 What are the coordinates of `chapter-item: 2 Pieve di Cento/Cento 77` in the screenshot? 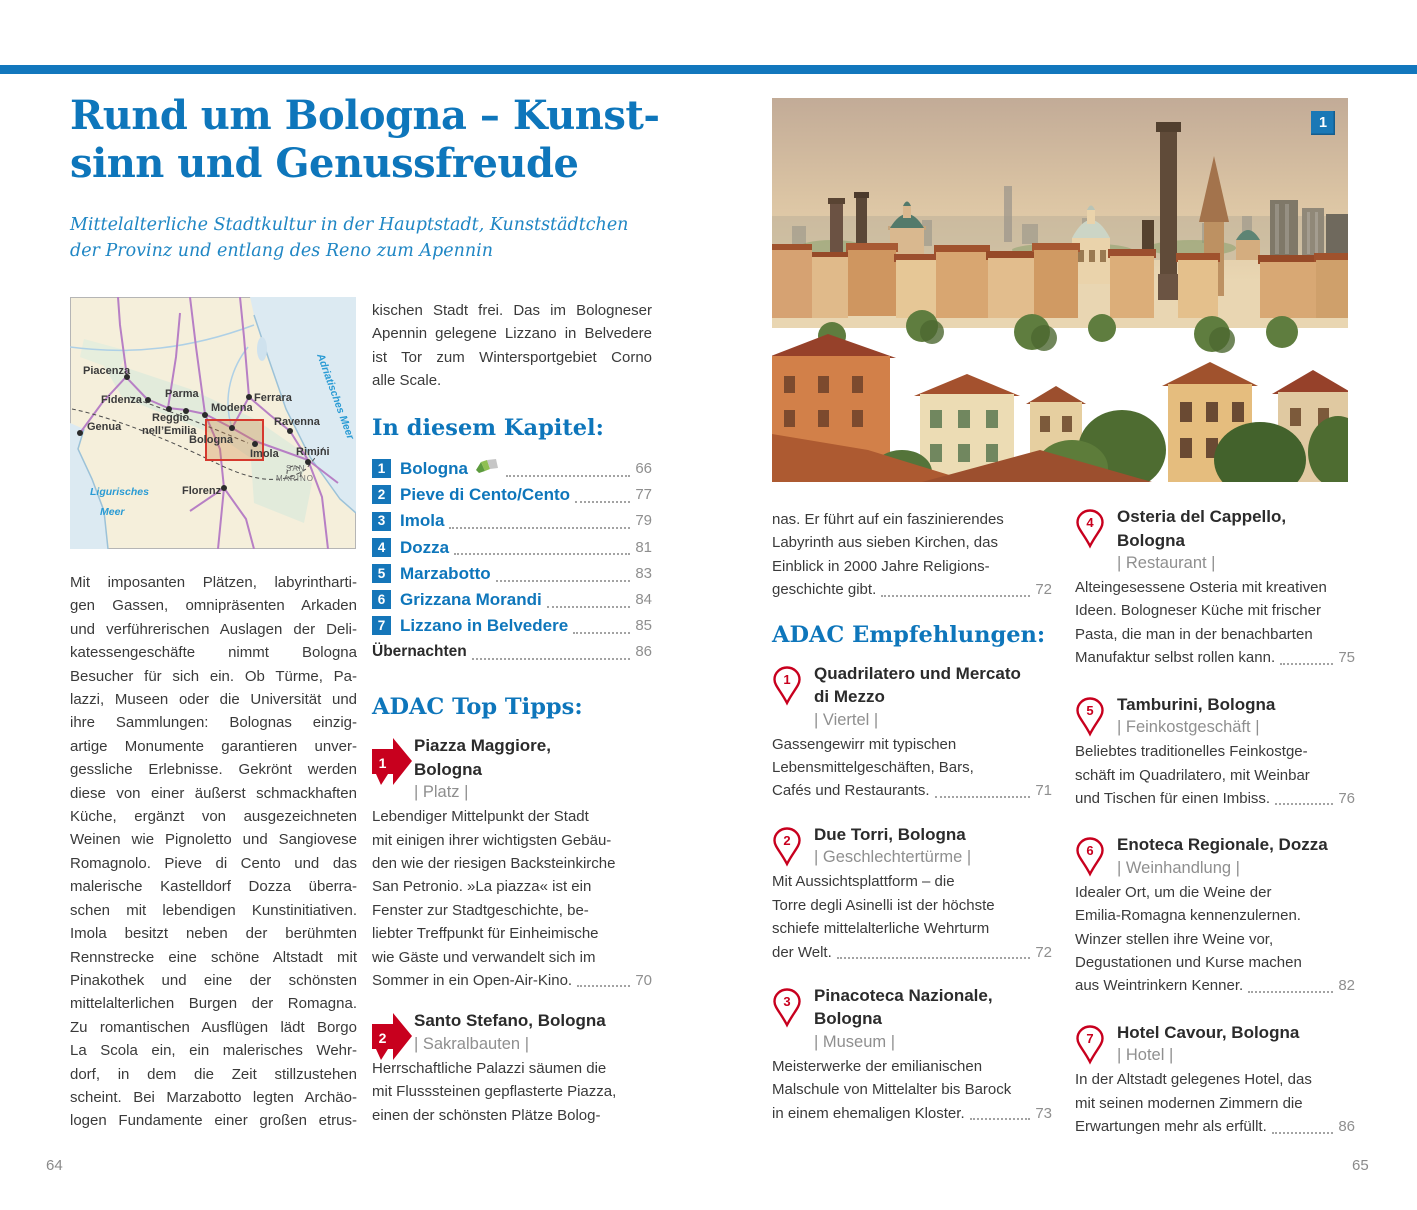 It's located at (512, 495).